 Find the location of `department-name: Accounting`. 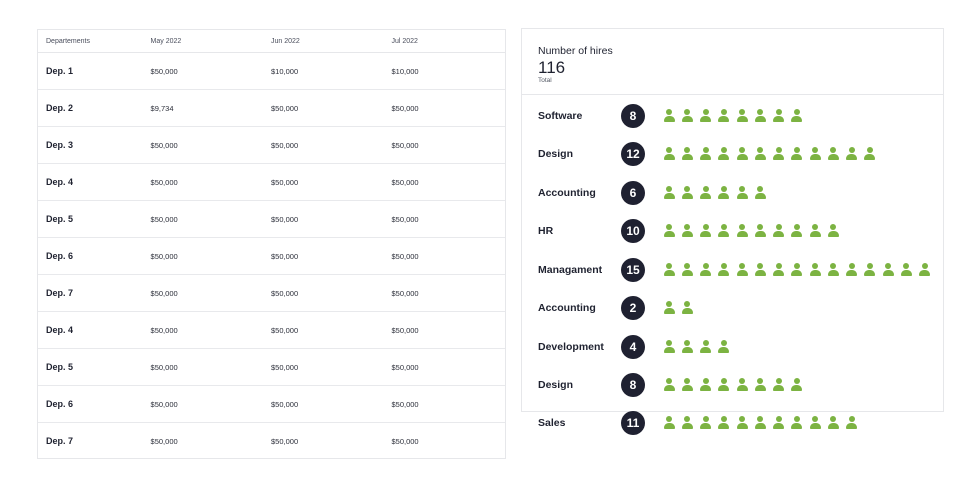

department-name: Accounting is located at coordinates (567, 193).